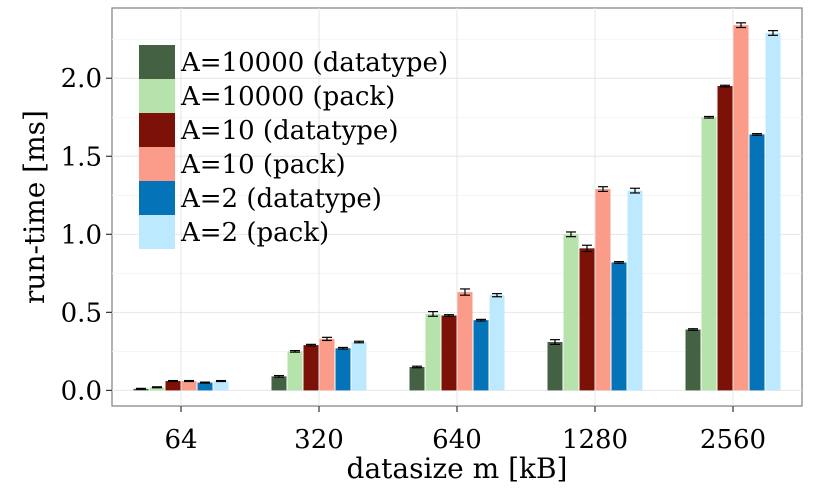 This screenshot has width=830, height=498. What do you see at coordinates (34, 207) in the screenshot?
I see `y-axis-title: run-time [ms]` at bounding box center [34, 207].